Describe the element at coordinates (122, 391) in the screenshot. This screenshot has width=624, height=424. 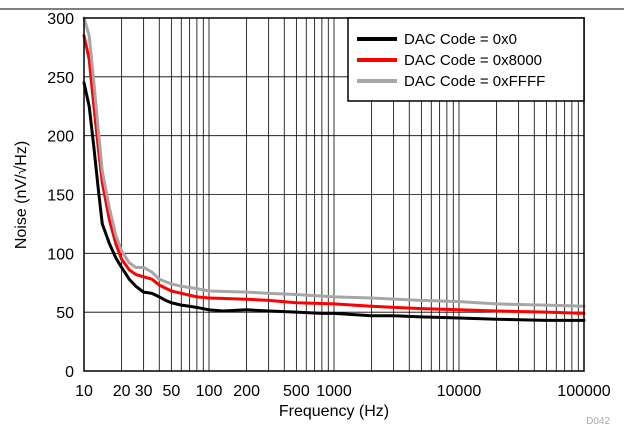
I see `x-tick-label: 20` at that location.